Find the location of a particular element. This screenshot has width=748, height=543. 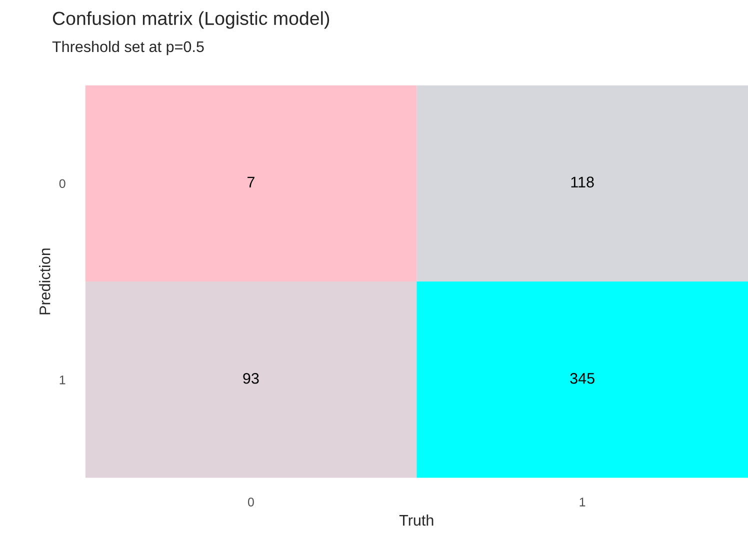

y-axis-title: Prediction is located at coordinates (44, 281).